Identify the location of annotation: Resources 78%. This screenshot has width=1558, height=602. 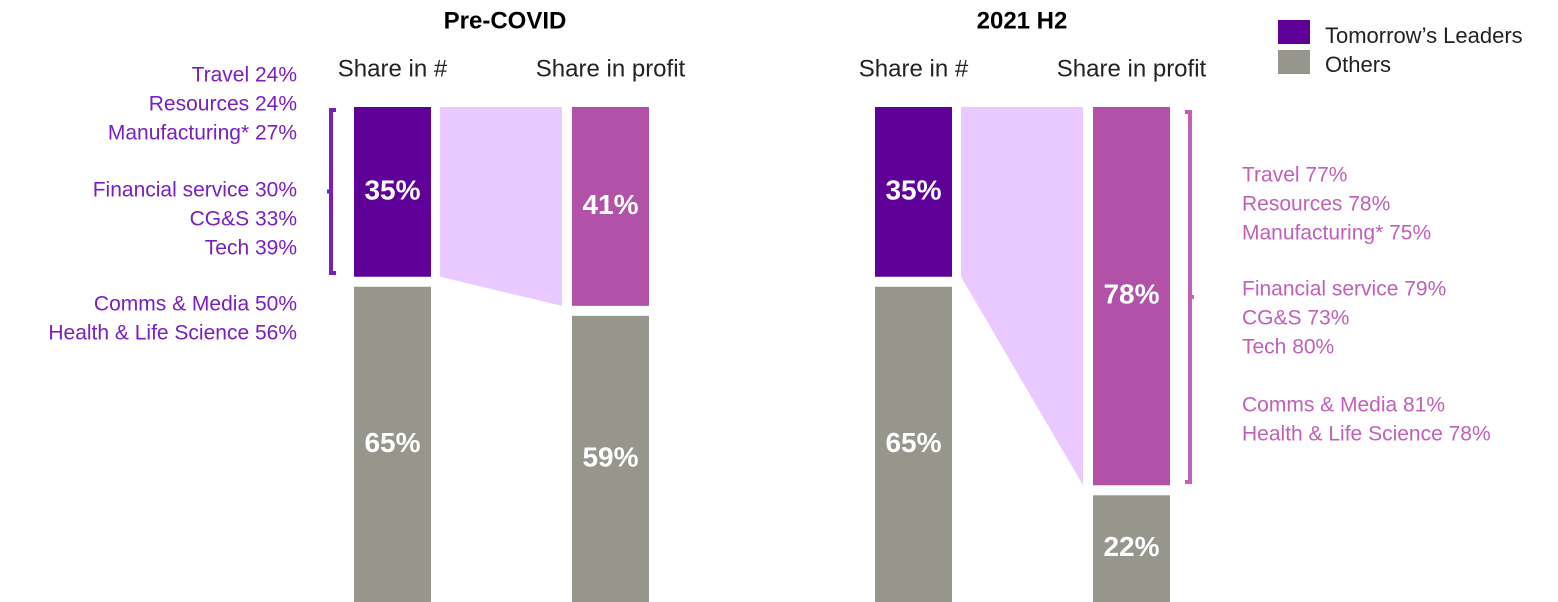
(1316, 204).